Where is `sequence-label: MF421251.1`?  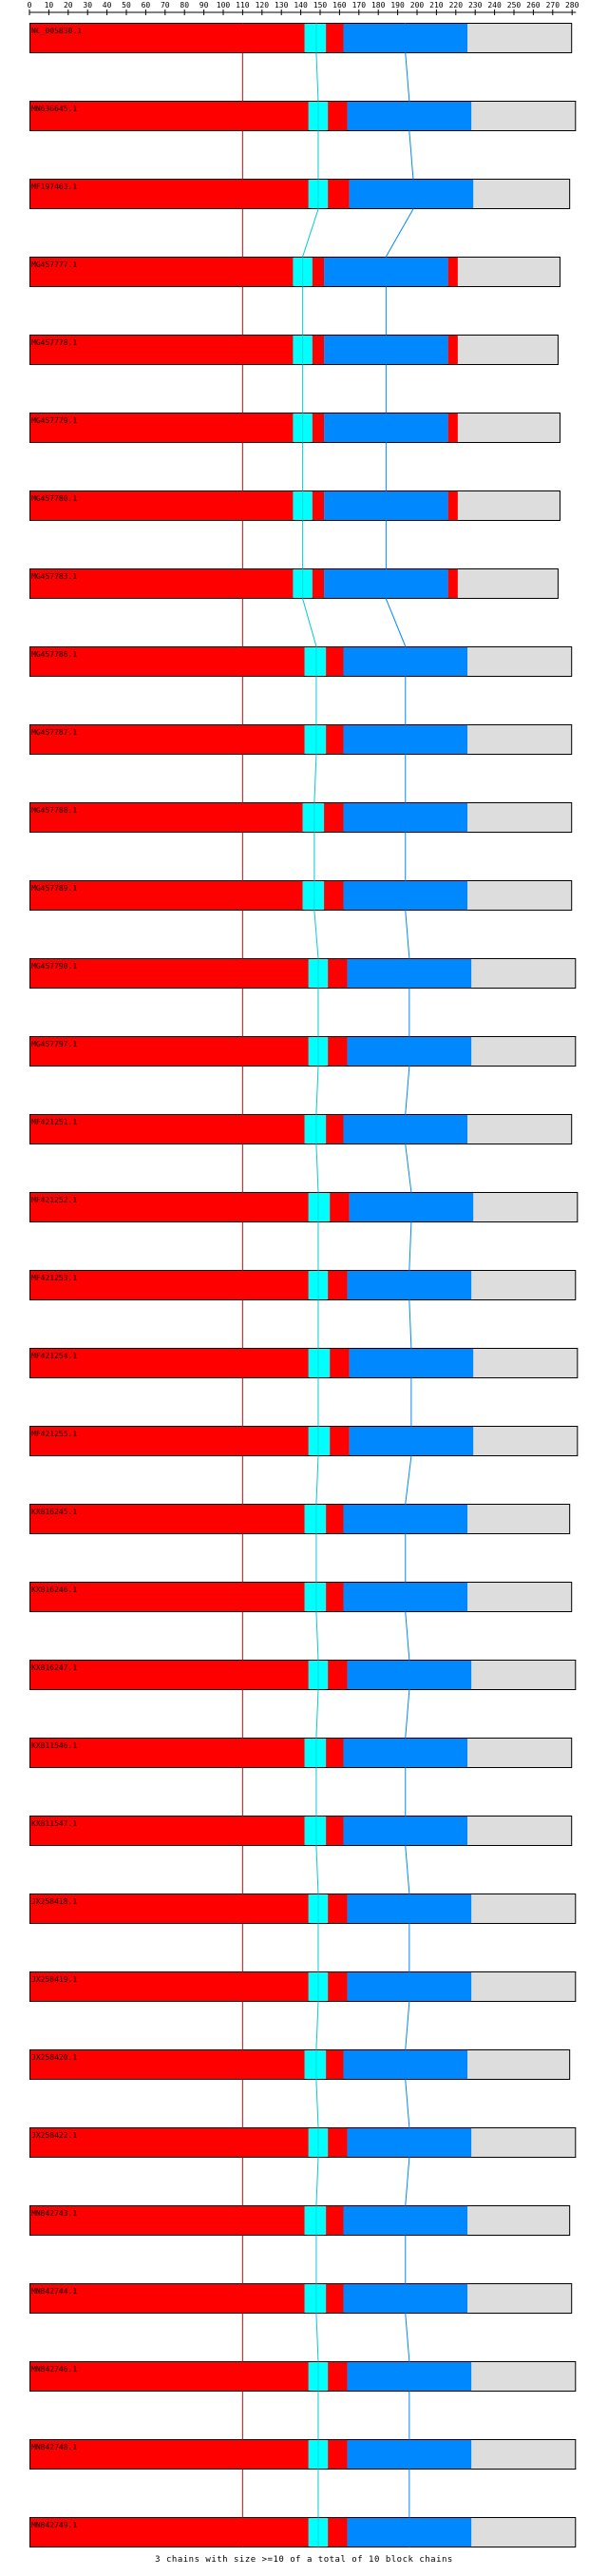
sequence-label: MF421251.1 is located at coordinates (54, 1122).